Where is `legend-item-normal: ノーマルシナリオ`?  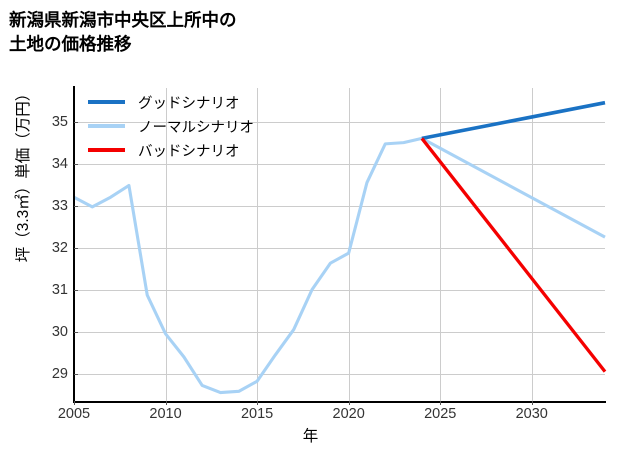
legend-item-normal: ノーマルシナリオ is located at coordinates (193, 126).